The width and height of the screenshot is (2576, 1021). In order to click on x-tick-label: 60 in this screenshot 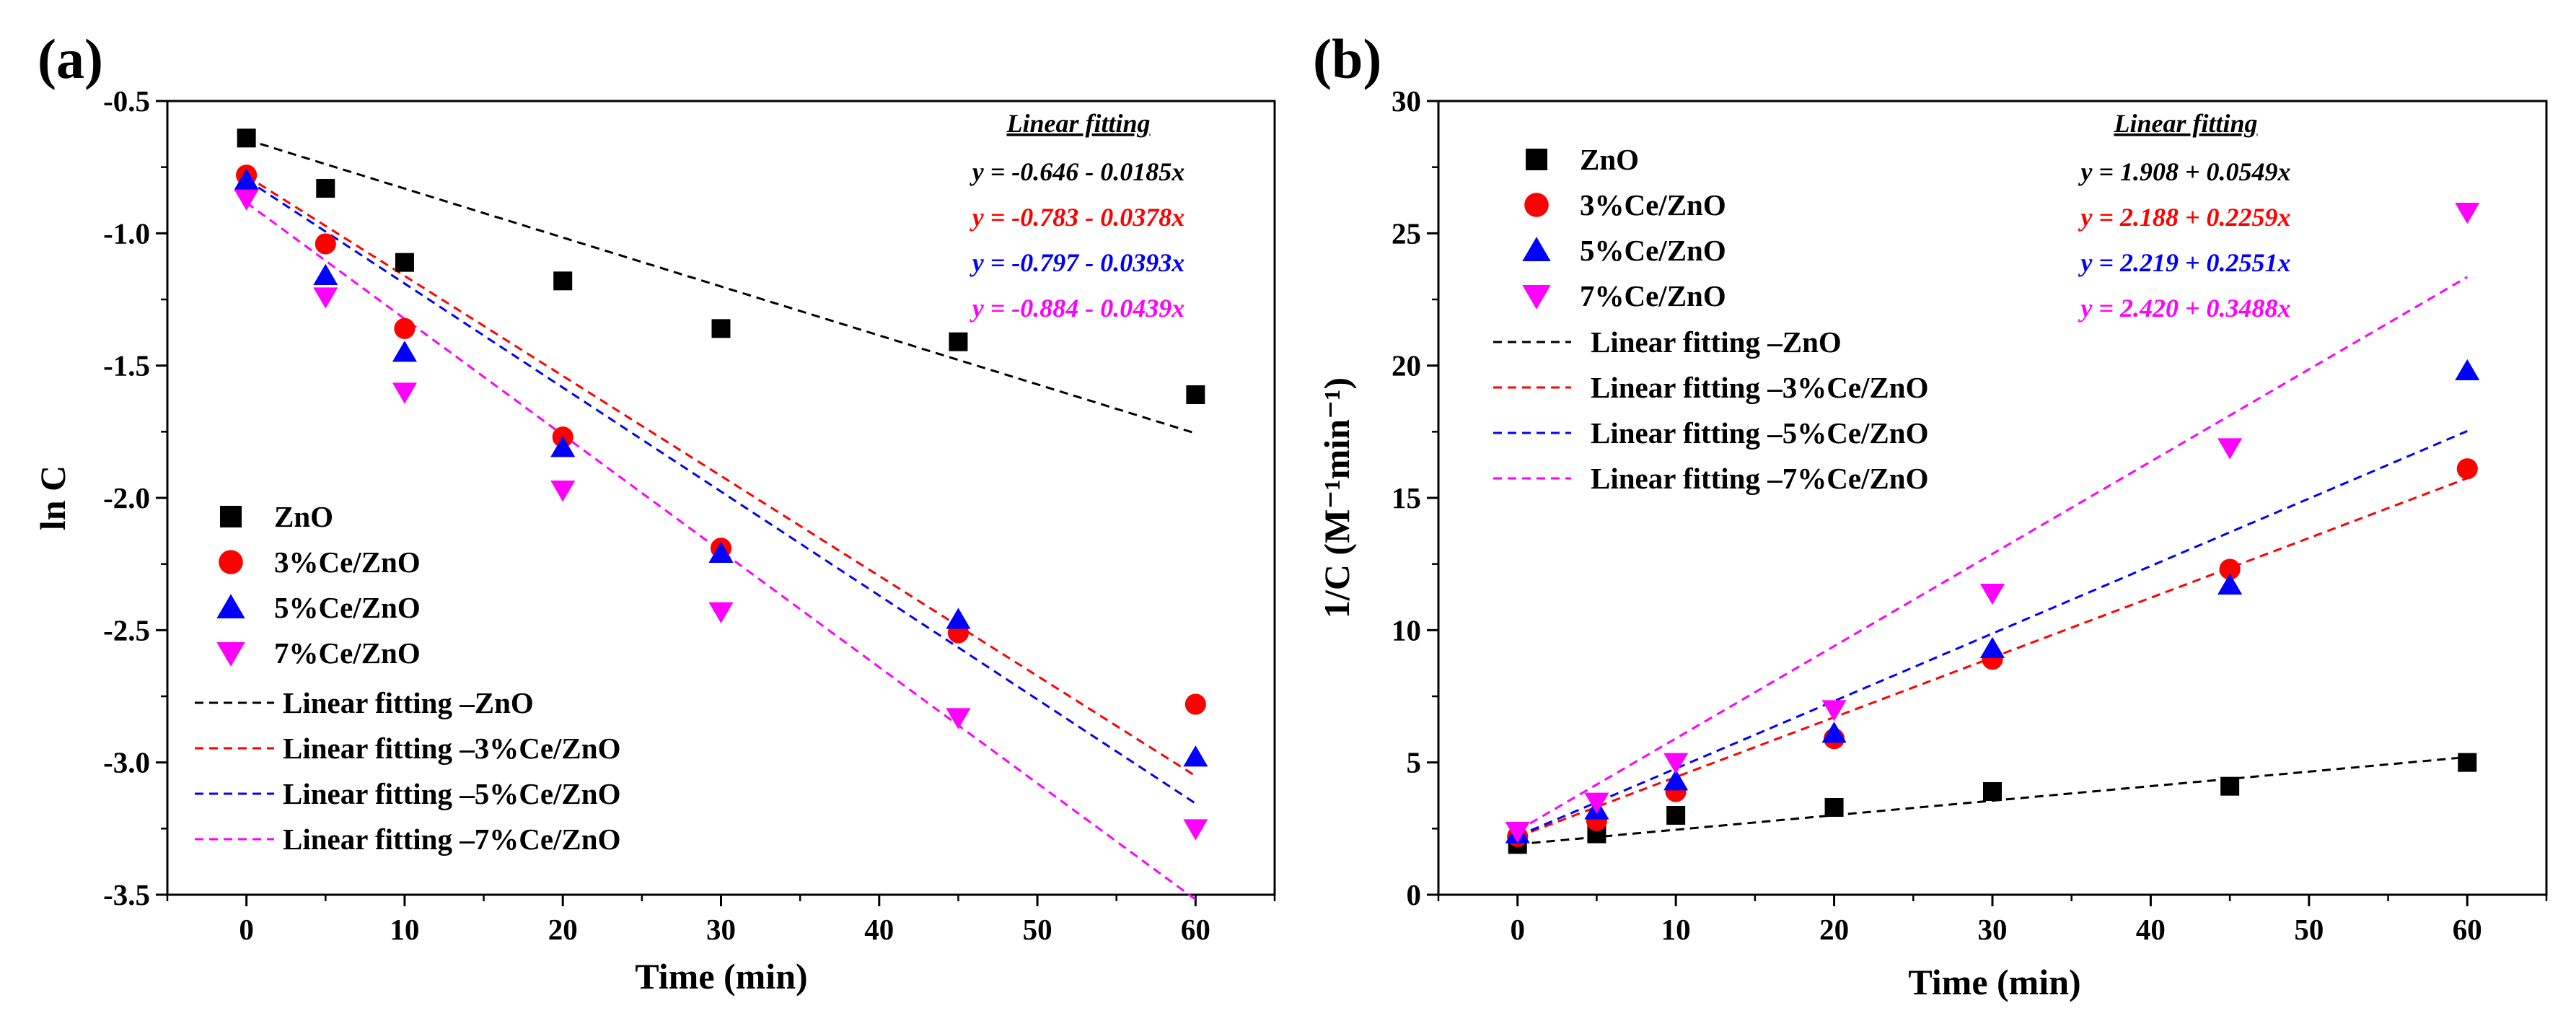, I will do `click(1195, 929)`.